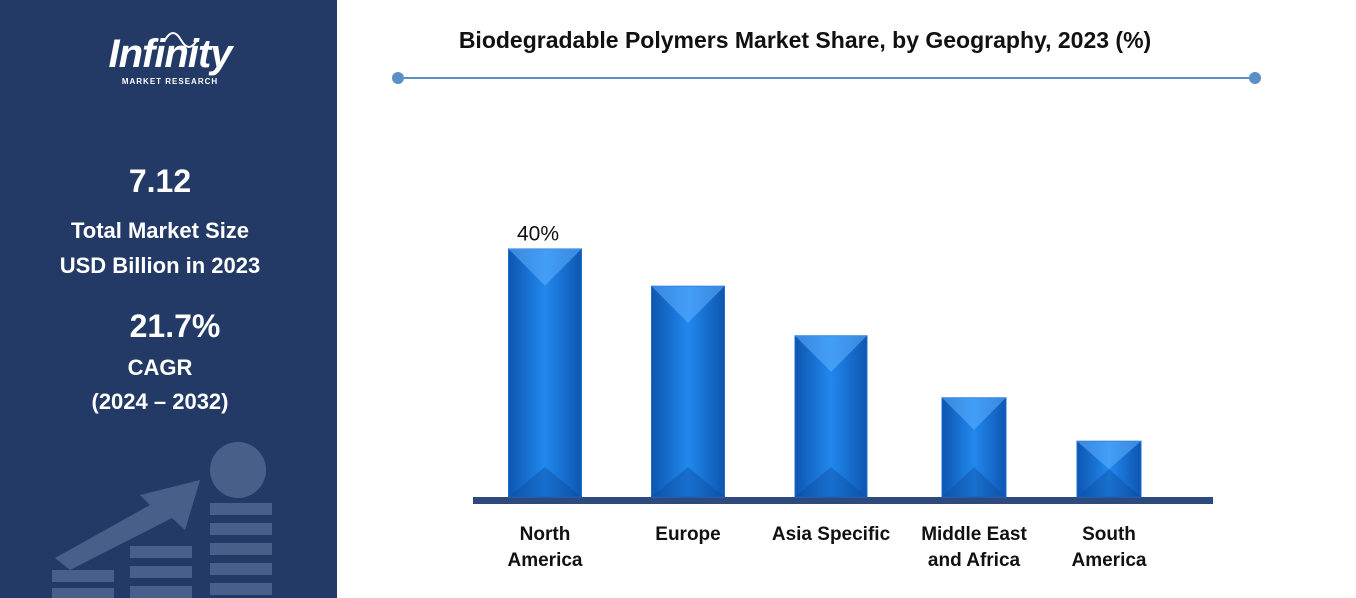 This screenshot has width=1356, height=598. I want to click on cagr-label: CAGR, so click(160, 367).